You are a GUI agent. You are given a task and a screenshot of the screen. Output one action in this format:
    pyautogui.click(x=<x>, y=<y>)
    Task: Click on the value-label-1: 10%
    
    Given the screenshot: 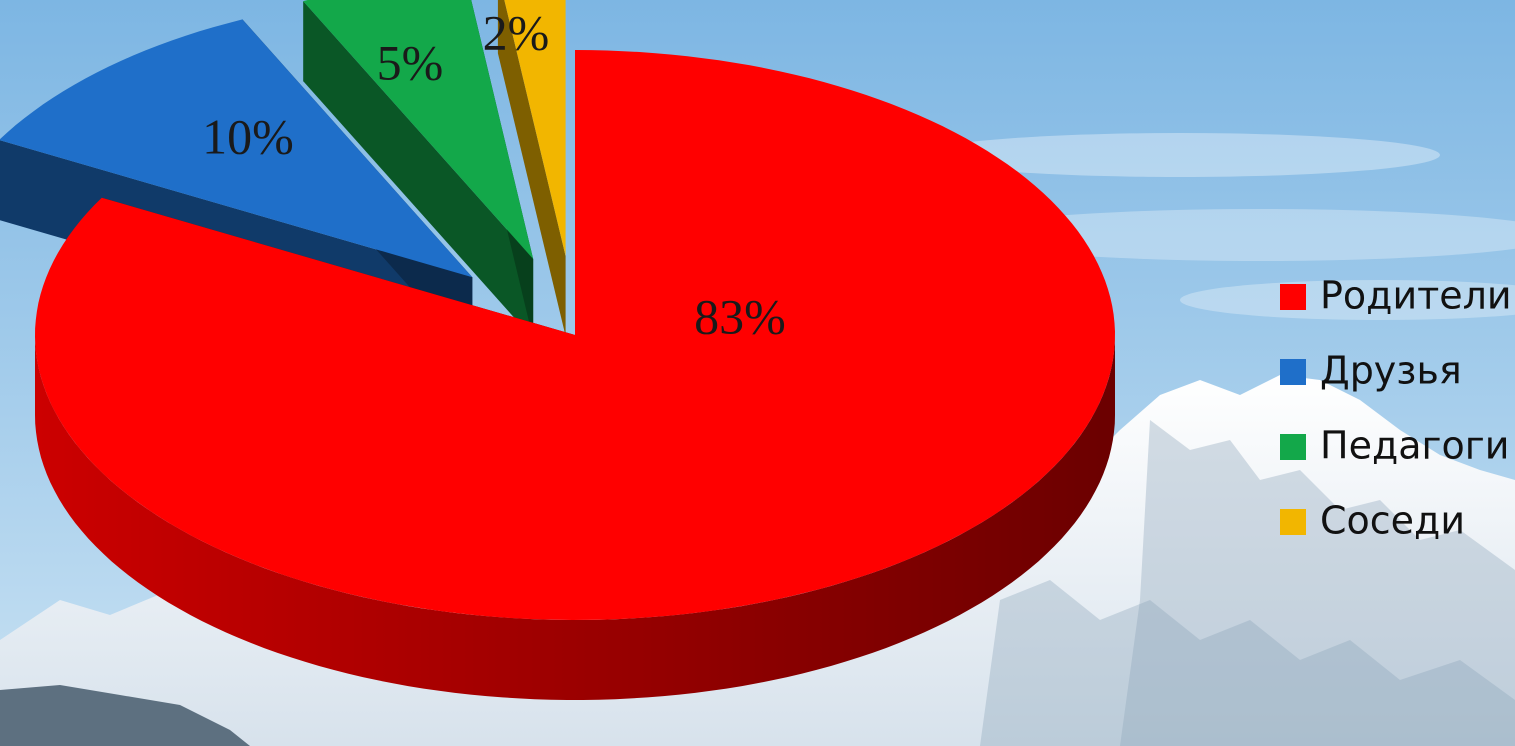 What is the action you would take?
    pyautogui.click(x=248, y=136)
    